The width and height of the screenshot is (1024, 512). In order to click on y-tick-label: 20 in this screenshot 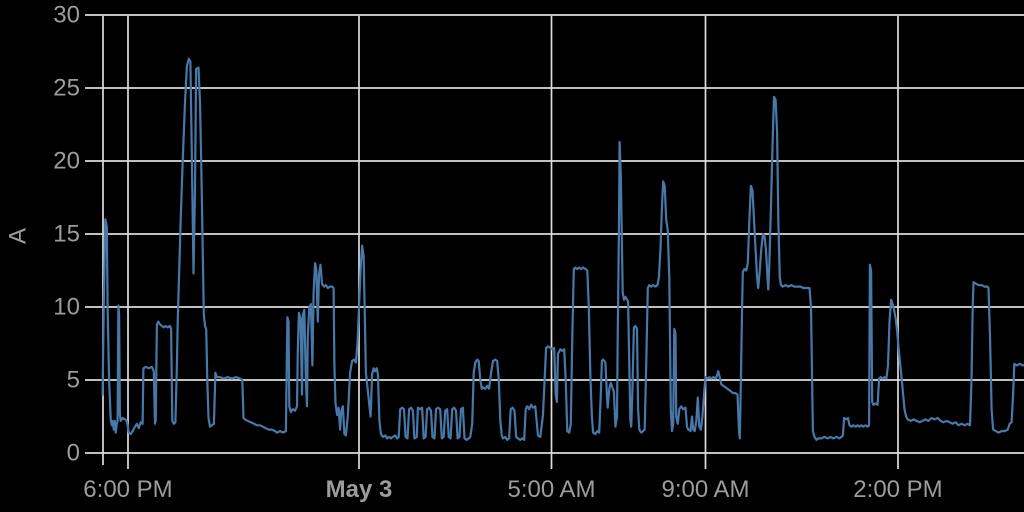, I will do `click(66, 161)`.